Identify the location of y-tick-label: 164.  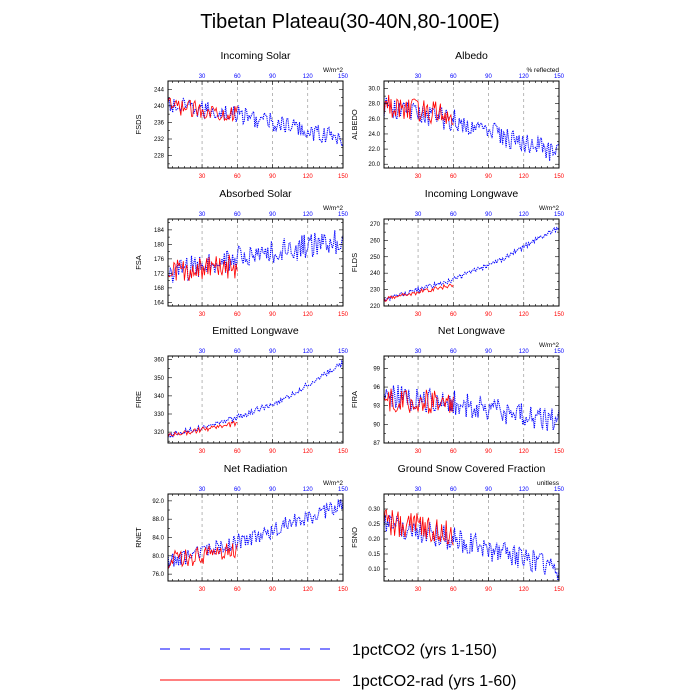
(159, 303).